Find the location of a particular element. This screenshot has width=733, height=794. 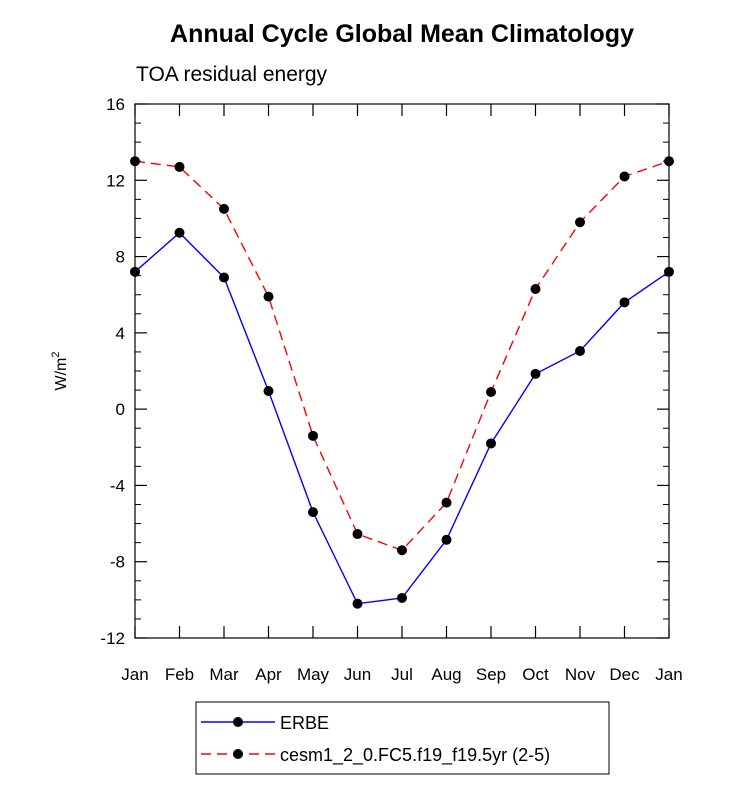

chart-subtitle: TOA residual energy is located at coordinates (232, 74).